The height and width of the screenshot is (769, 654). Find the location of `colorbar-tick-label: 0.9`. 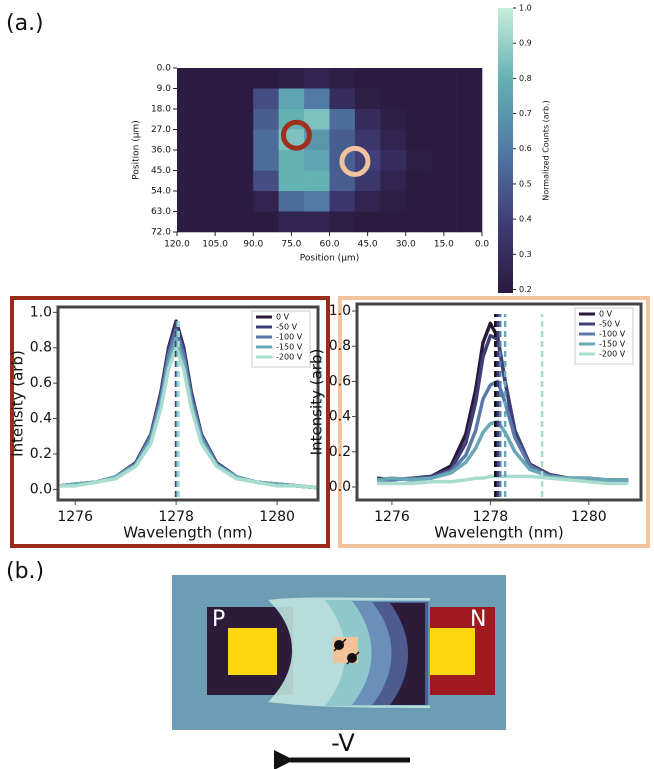

colorbar-tick-label: 0.9 is located at coordinates (525, 43).